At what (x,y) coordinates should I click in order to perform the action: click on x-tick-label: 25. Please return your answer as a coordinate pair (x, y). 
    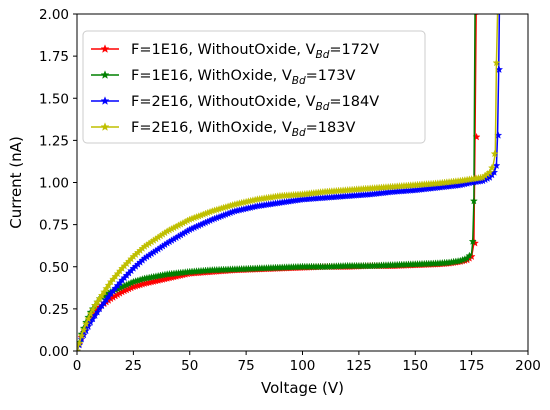
    Looking at the image, I should click on (133, 366).